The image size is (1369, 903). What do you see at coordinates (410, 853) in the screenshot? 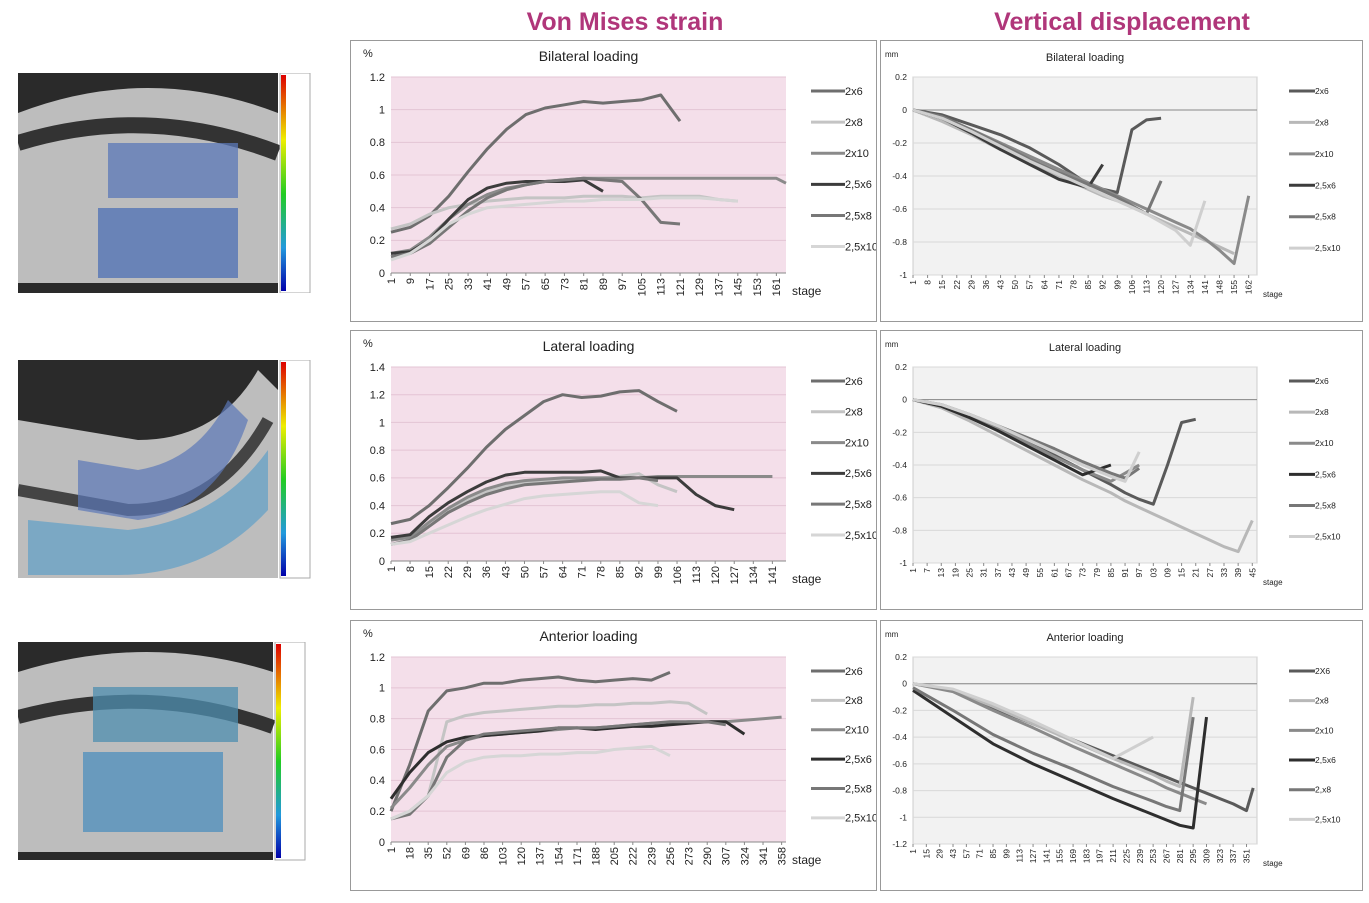
I see `x-tick-label: 18` at bounding box center [410, 853].